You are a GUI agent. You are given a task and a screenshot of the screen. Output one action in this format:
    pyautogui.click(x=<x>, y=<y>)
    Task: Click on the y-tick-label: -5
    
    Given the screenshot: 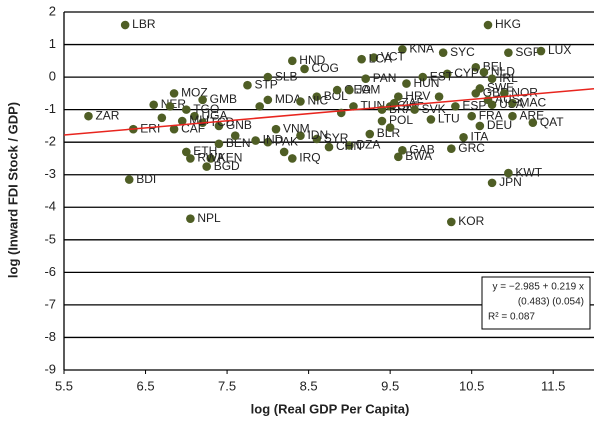 What is the action you would take?
    pyautogui.click(x=50, y=238)
    